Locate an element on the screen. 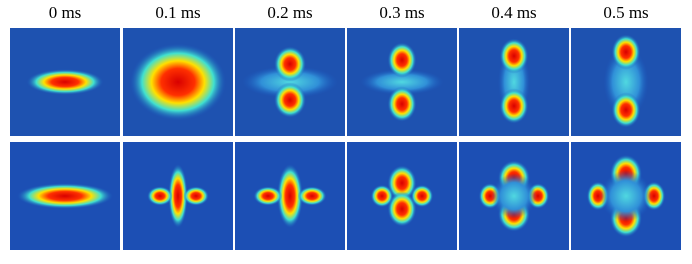  time-label: 0.4 ms is located at coordinates (513, 12).